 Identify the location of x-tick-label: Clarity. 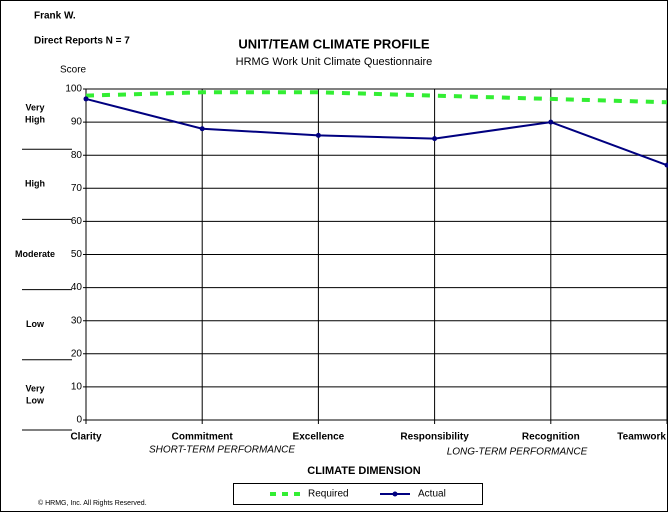
(86, 437).